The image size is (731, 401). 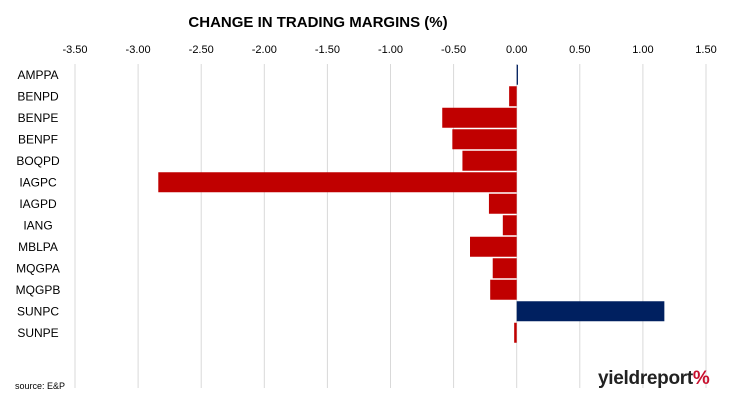 I want to click on chart-title: CHANGE IN TRADING MARGINS (%), so click(x=317, y=22).